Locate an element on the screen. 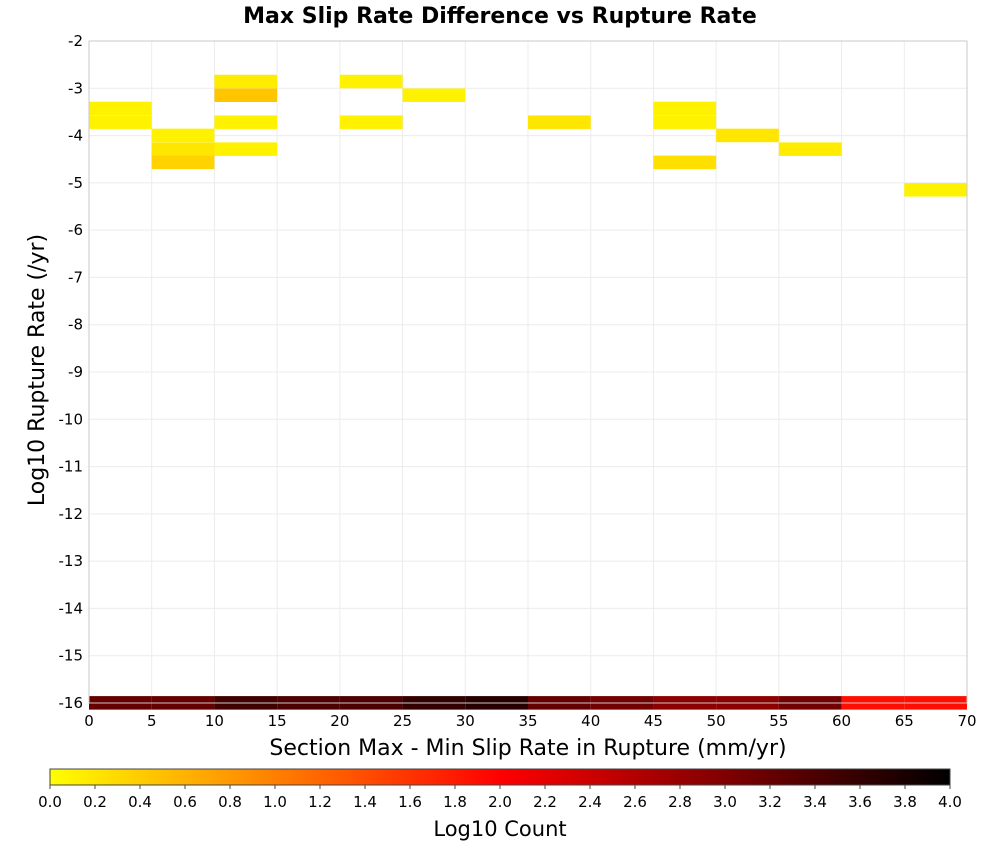 This screenshot has height=850, width=1000. colorbar-tick-label: 0.6 is located at coordinates (185, 802).